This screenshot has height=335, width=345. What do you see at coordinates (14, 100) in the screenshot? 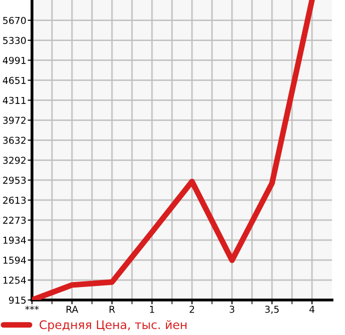
I see `y-tick-label: 4311` at bounding box center [14, 100].